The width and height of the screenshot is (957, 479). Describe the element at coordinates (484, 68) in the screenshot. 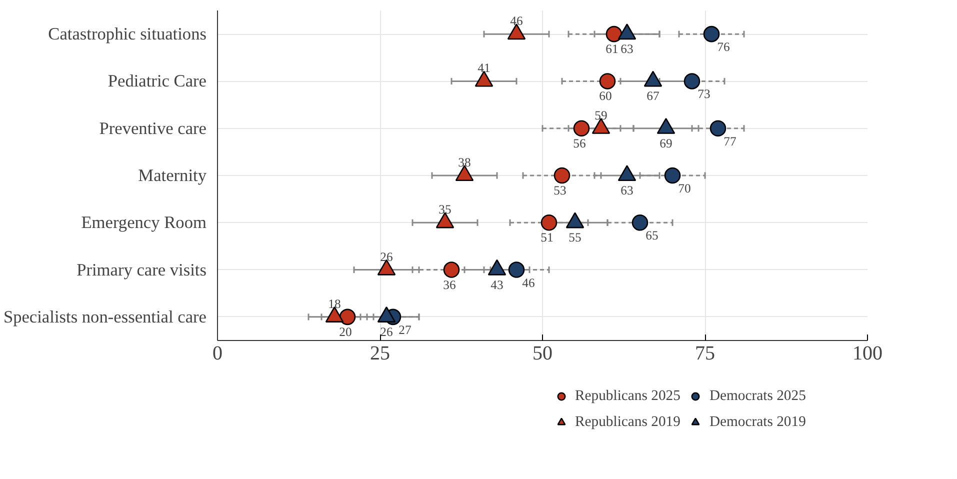

I see `data-label: 41` at that location.